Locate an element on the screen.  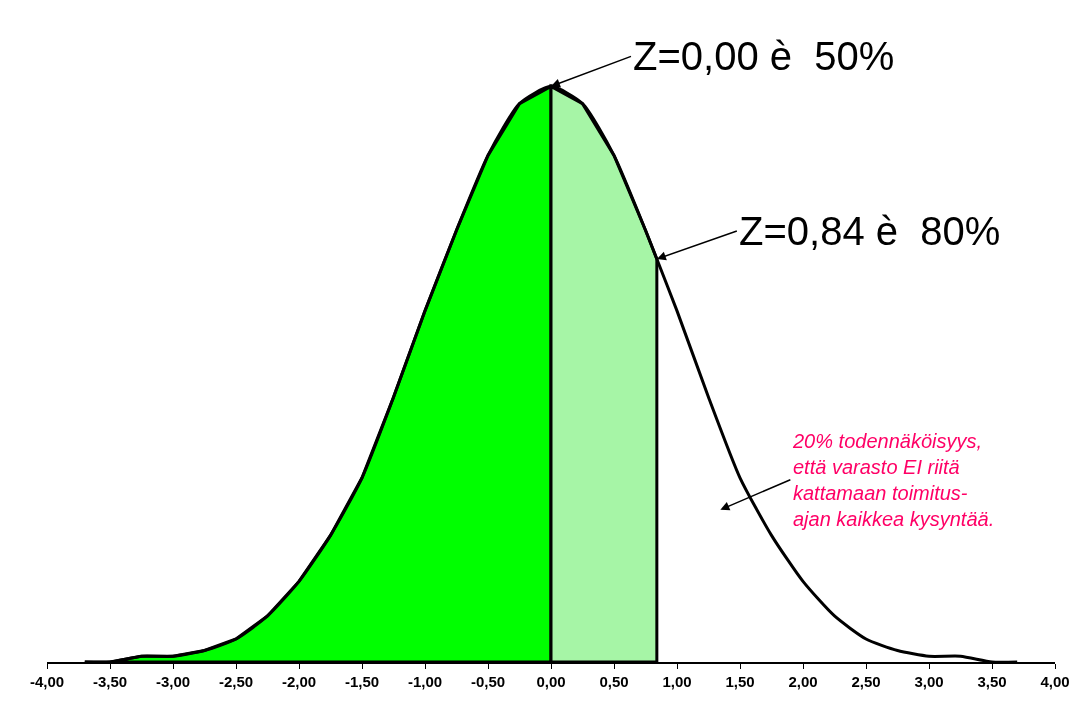
x-tick-label: -1,00 is located at coordinates (425, 681).